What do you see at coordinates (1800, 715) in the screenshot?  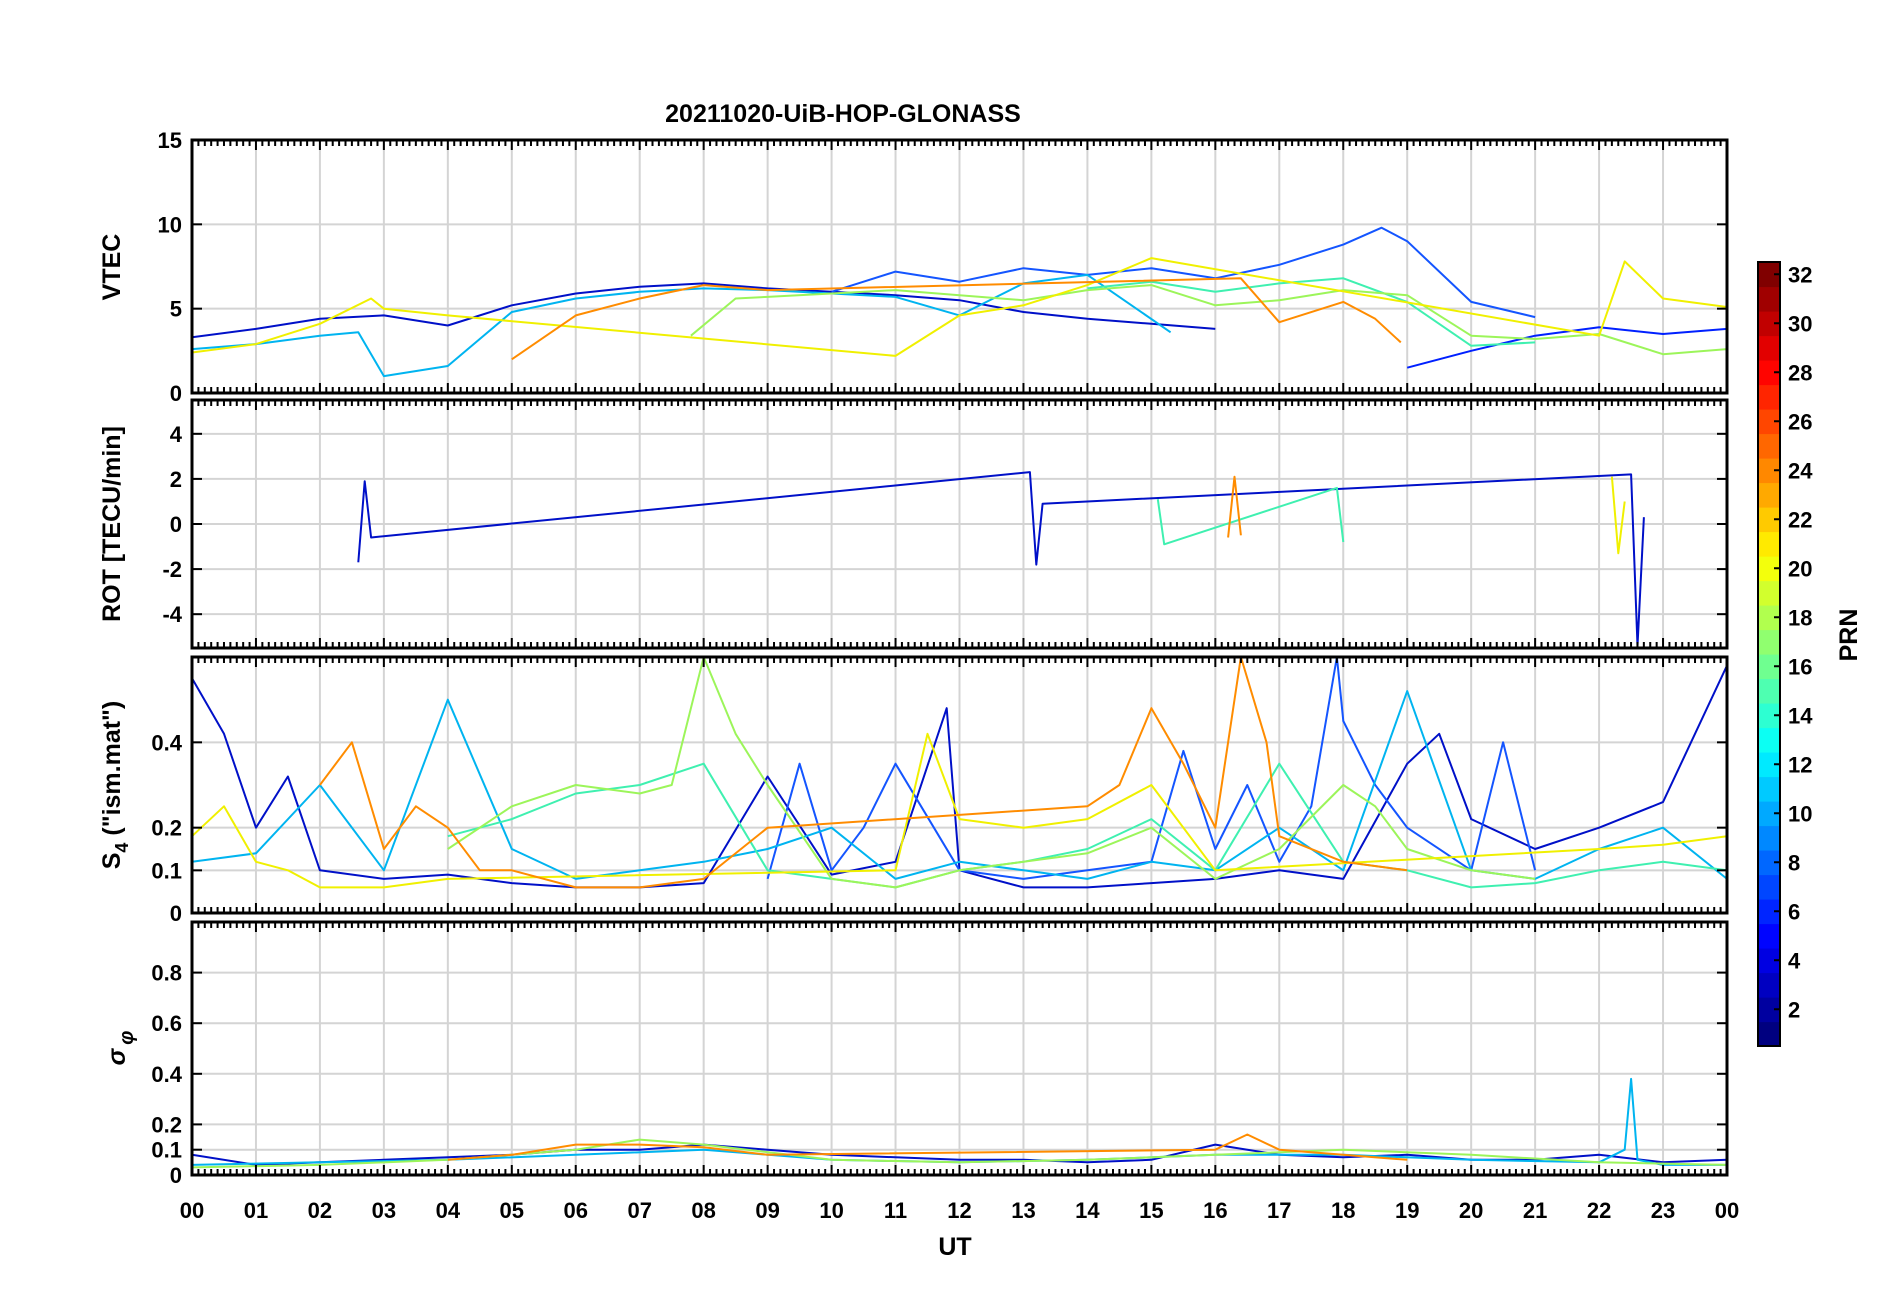 I see `colorbar-tick-label: 14` at bounding box center [1800, 715].